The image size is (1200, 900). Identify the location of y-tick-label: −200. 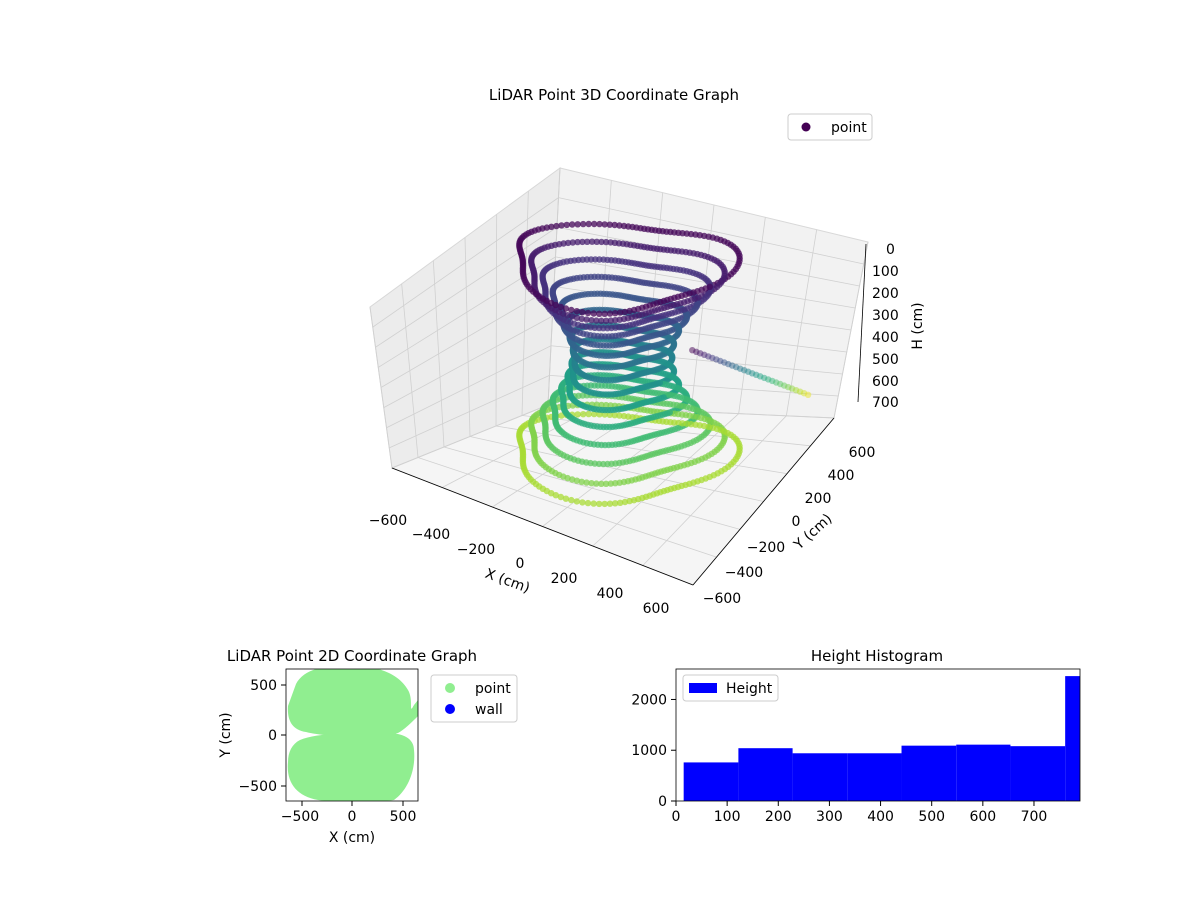
(766, 548).